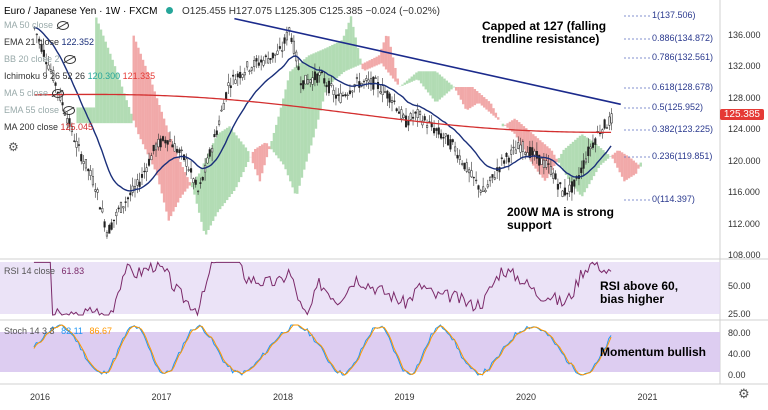  Describe the element at coordinates (37, 25) in the screenshot. I see `indicator-legend-item: MA 50 close` at that location.